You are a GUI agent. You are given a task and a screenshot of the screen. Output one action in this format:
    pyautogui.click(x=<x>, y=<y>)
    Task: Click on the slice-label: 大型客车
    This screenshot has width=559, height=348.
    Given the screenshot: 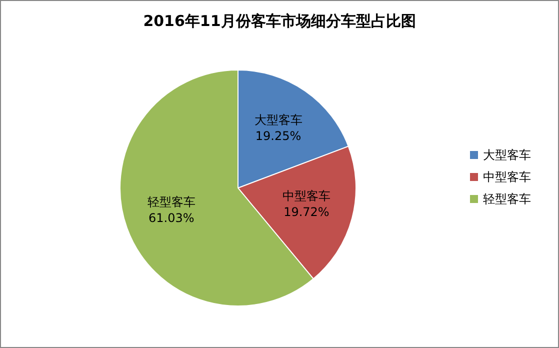 What is the action you would take?
    pyautogui.click(x=278, y=119)
    